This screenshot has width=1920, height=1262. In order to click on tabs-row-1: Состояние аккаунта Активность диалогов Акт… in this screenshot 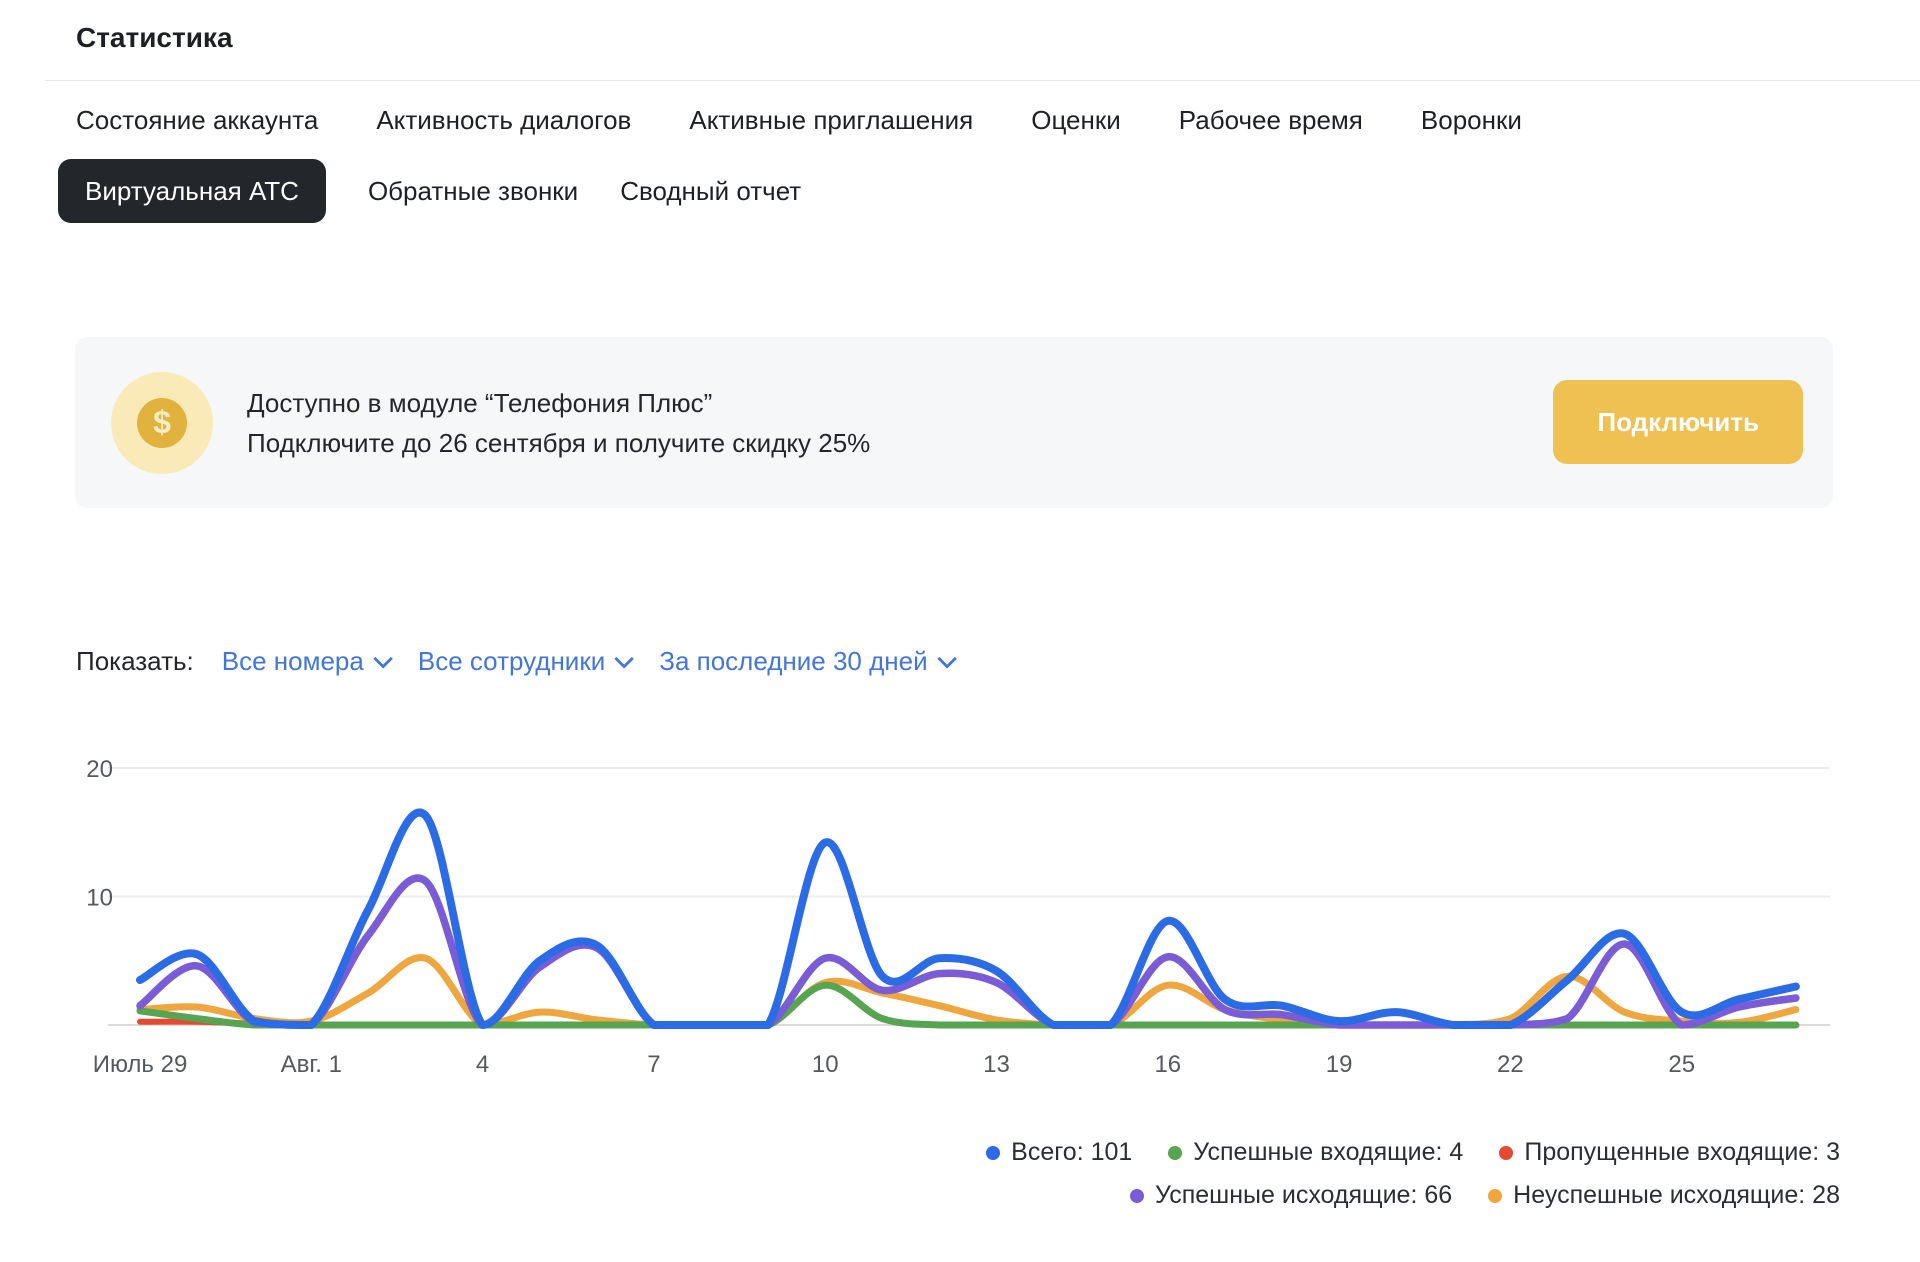, I will do `click(799, 120)`.